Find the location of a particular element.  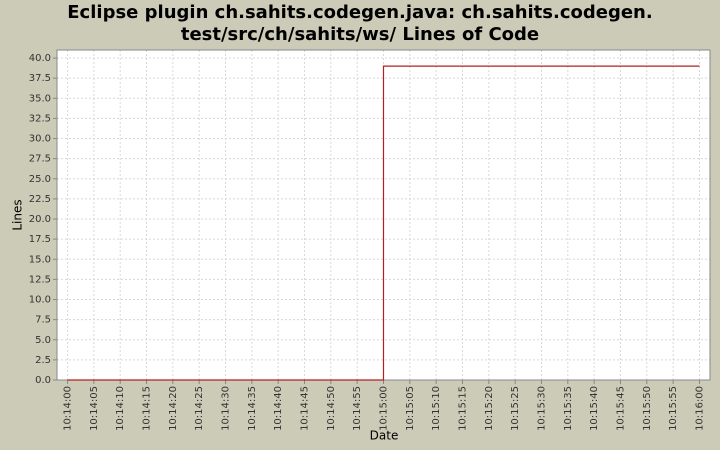

x-tick-label: 10:16:00 is located at coordinates (699, 408).